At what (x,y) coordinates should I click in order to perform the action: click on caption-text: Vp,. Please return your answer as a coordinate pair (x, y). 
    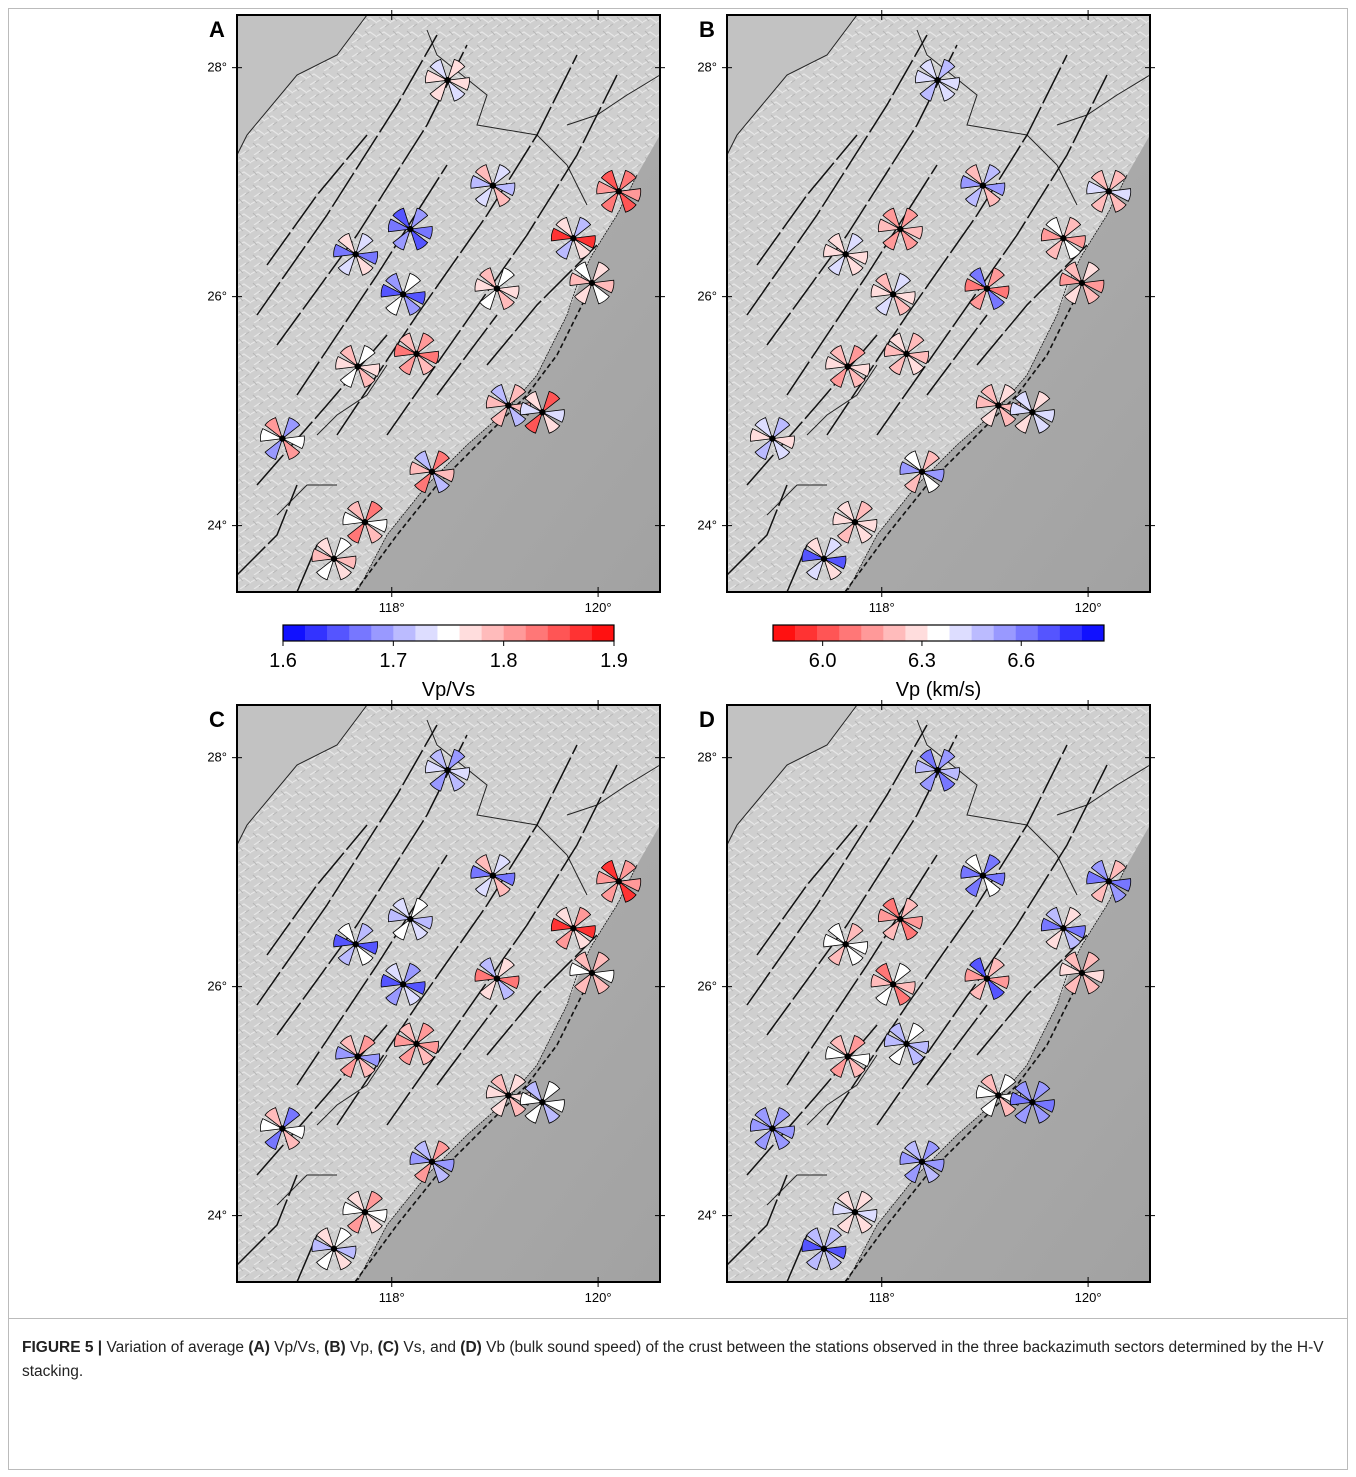
    Looking at the image, I should click on (361, 1347).